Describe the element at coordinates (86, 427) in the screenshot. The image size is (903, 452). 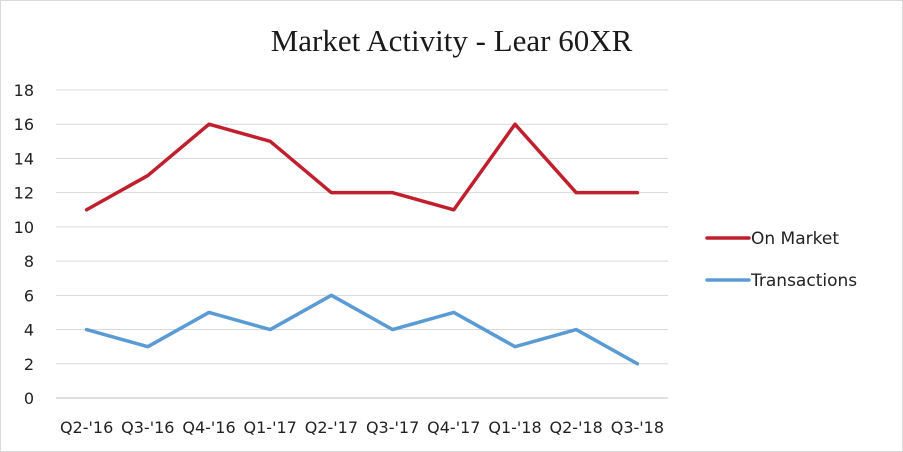
I see `x-tick-label: Q2-'16` at that location.